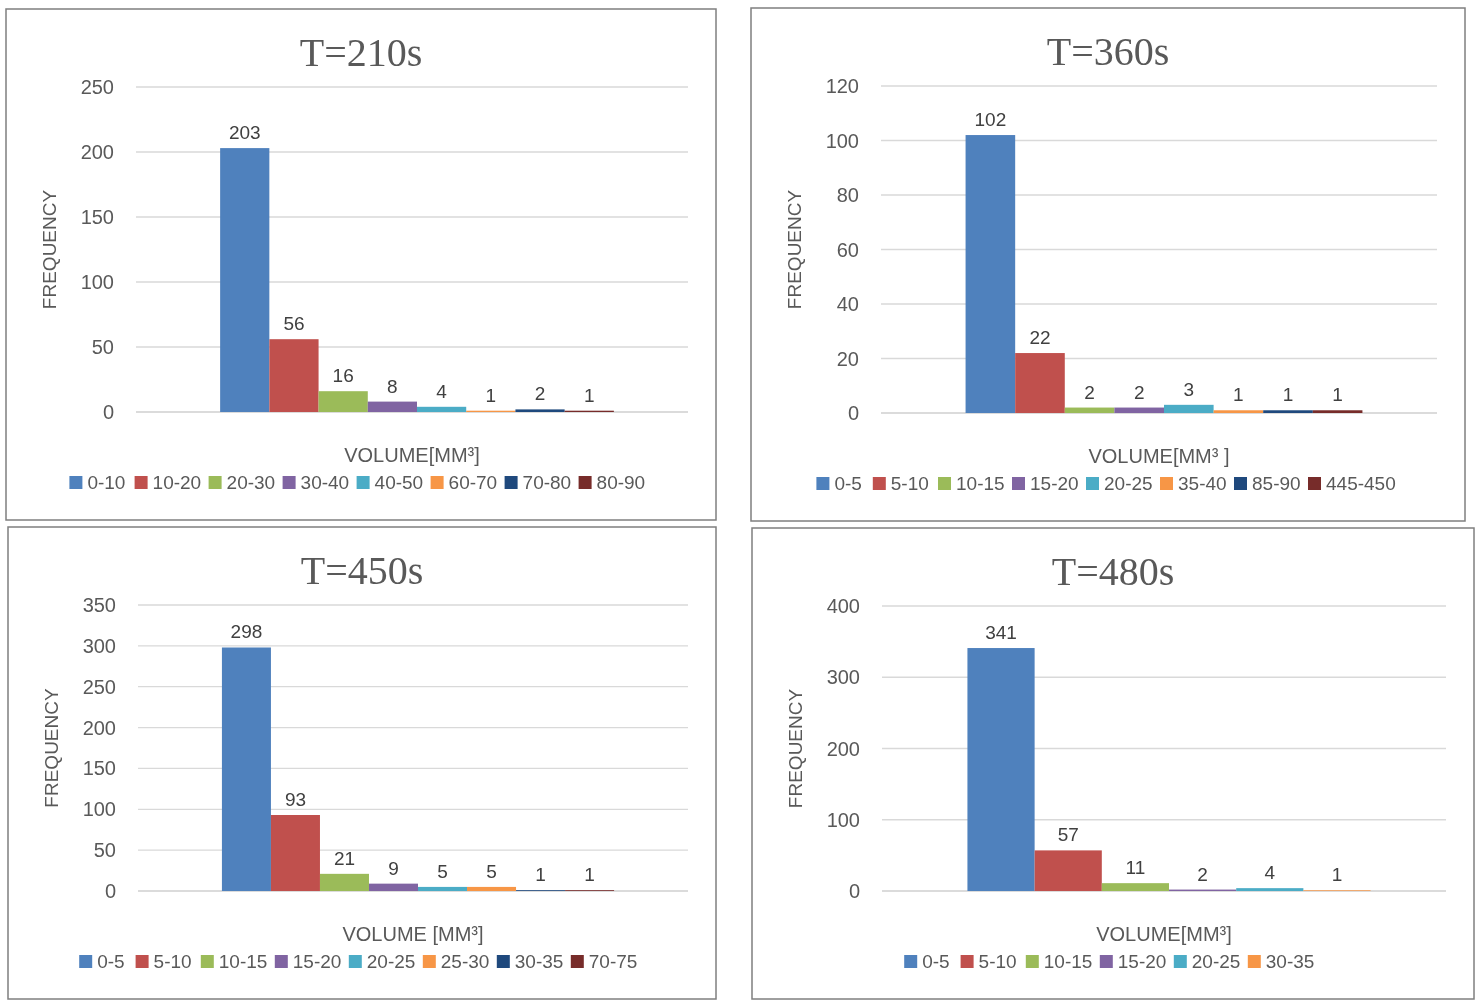  I want to click on y-tick-label: 50, so click(102, 347).